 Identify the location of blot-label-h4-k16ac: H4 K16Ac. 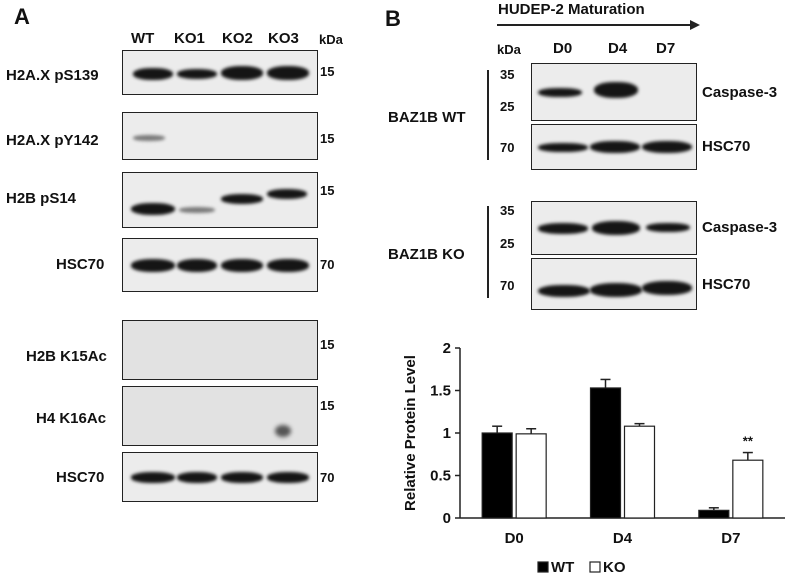
(71, 418).